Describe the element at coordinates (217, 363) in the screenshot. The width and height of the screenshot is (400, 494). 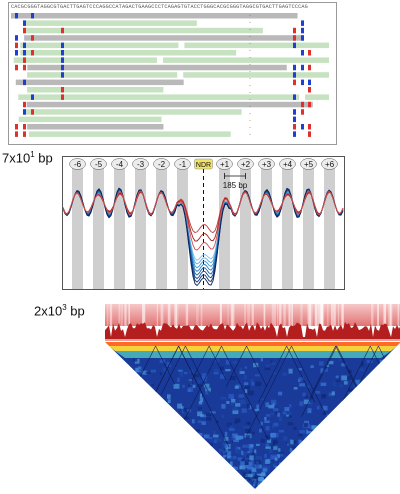
I see `domain-line` at that location.